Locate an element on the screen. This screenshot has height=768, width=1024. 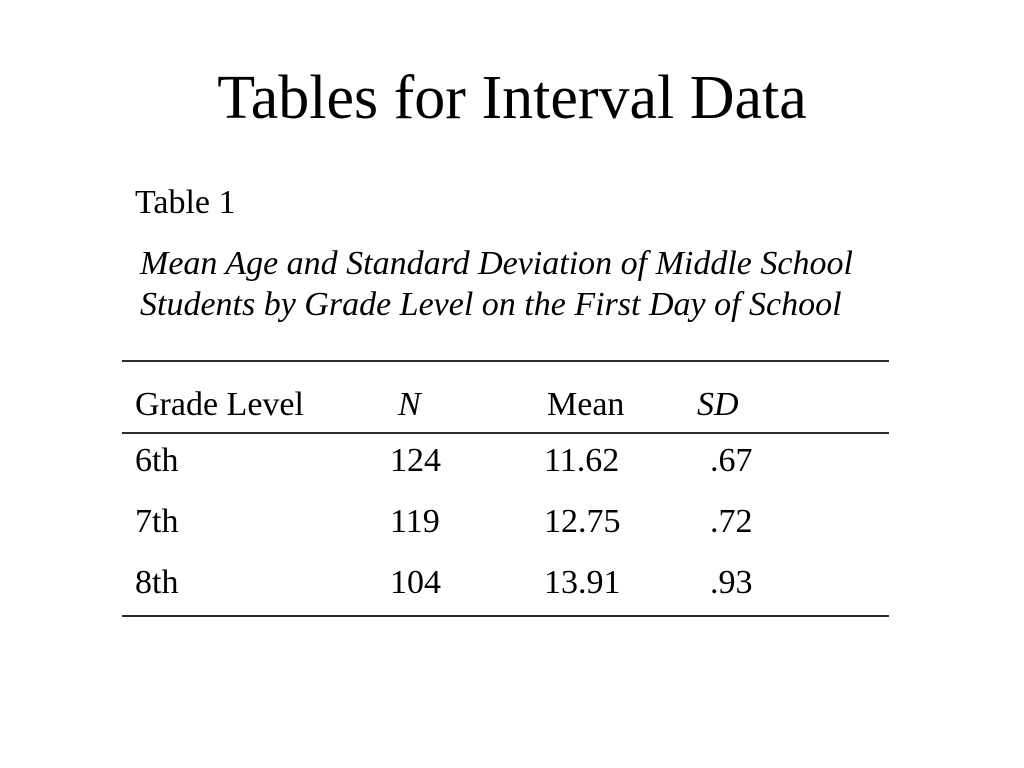
table-row: 6th 124 11.62 .67 is located at coordinates (505, 464).